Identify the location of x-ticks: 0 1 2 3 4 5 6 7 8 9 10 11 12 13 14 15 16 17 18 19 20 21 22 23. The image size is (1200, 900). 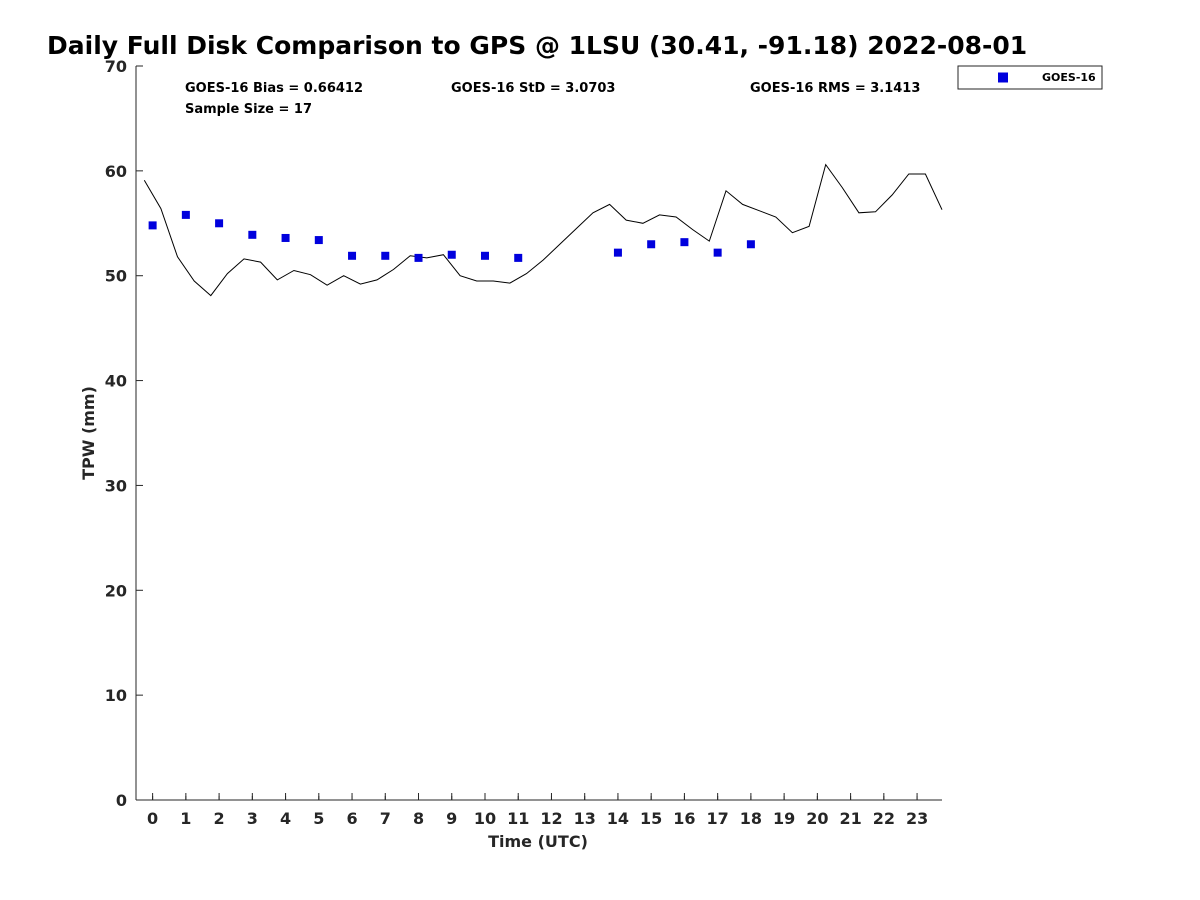
(537, 810).